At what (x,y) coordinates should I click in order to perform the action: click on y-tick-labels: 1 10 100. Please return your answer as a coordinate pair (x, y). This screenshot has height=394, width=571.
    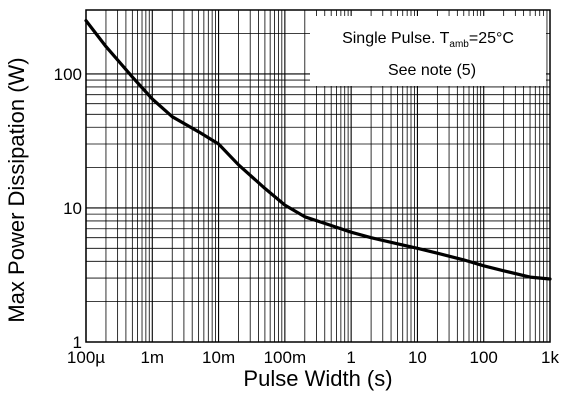
    Looking at the image, I should click on (68, 208).